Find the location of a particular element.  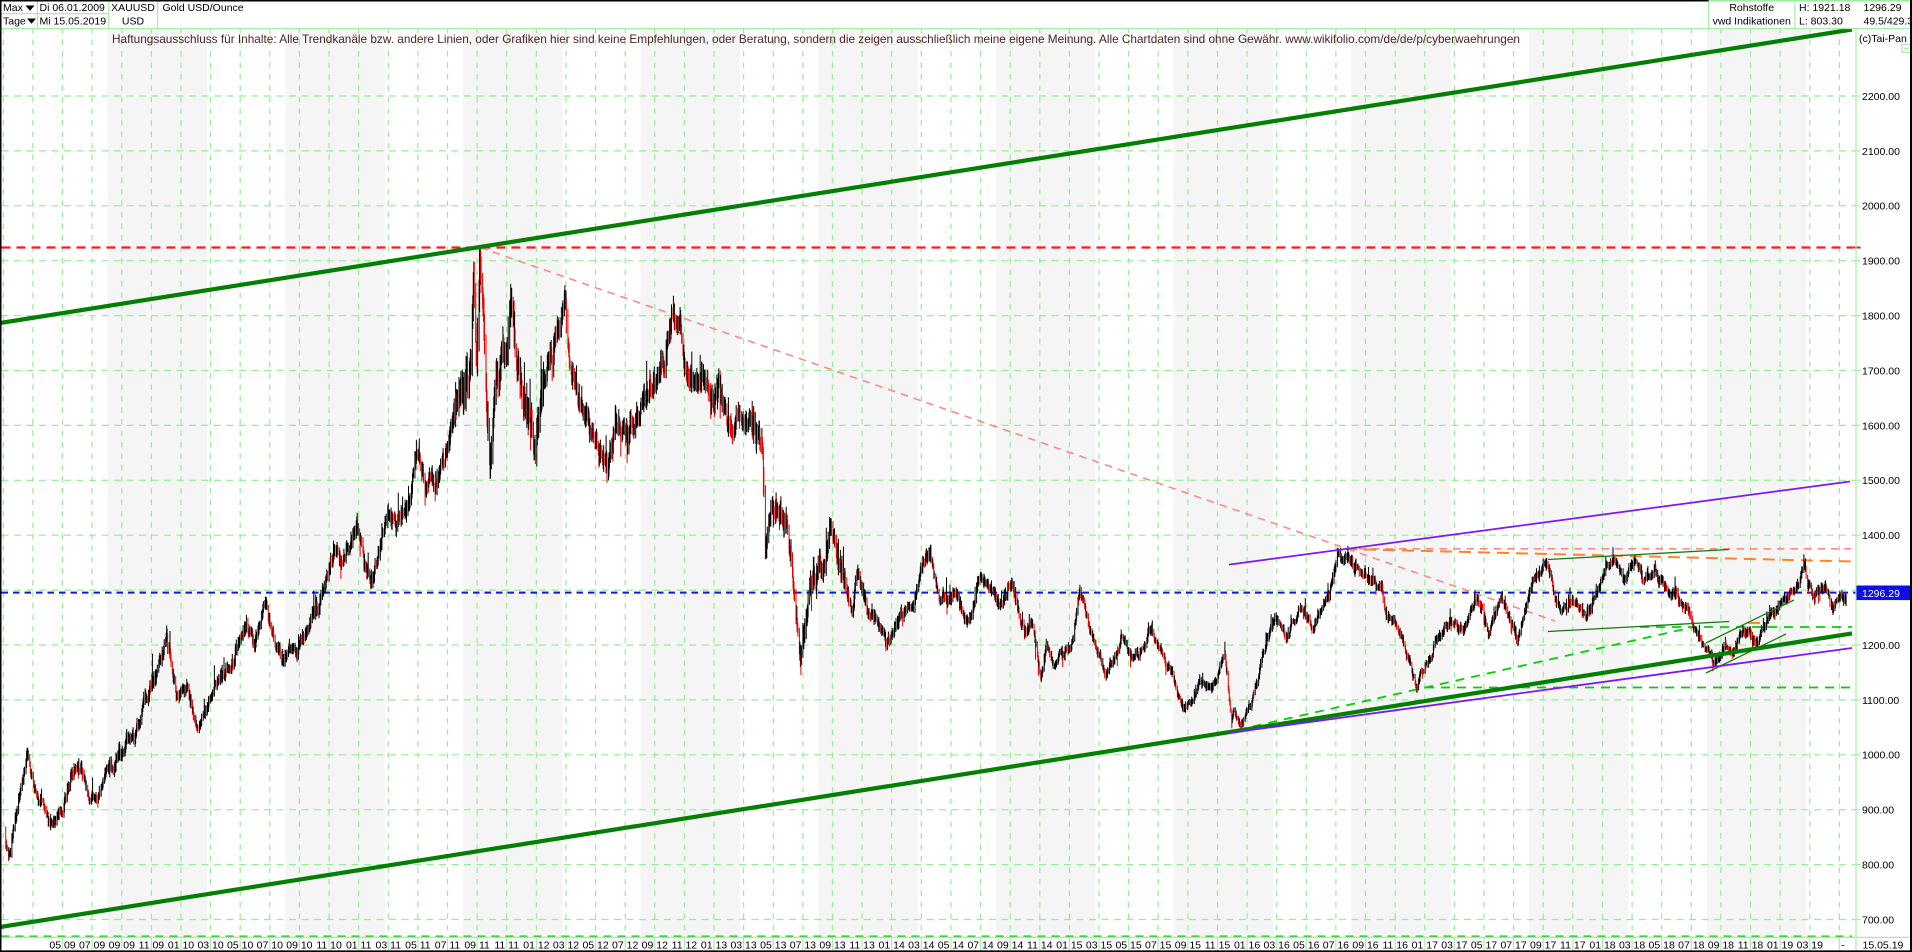

svg-text: 11 12 is located at coordinates (685, 946).